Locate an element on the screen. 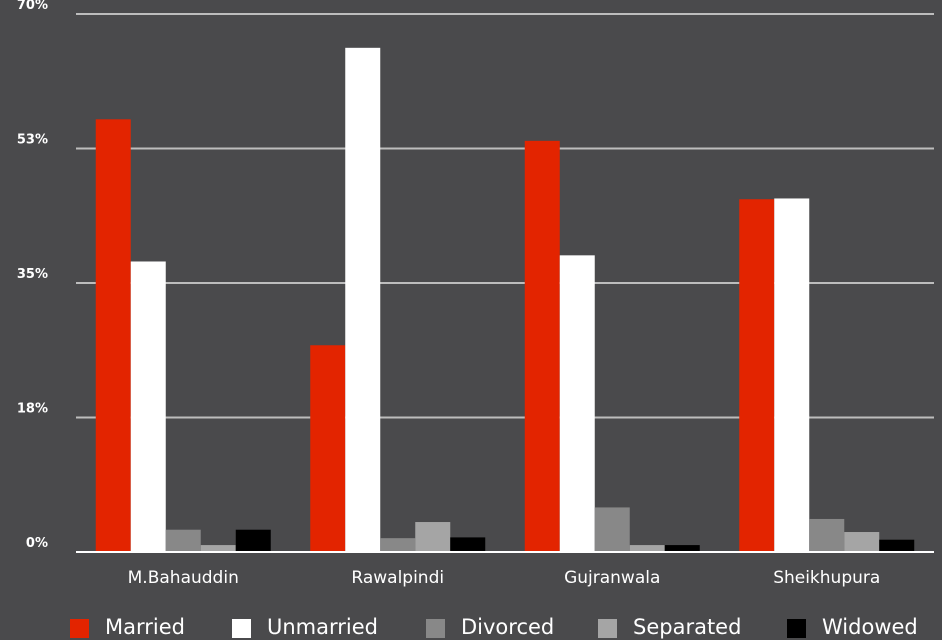  bar-divorced-gujranwala is located at coordinates (612, 529).